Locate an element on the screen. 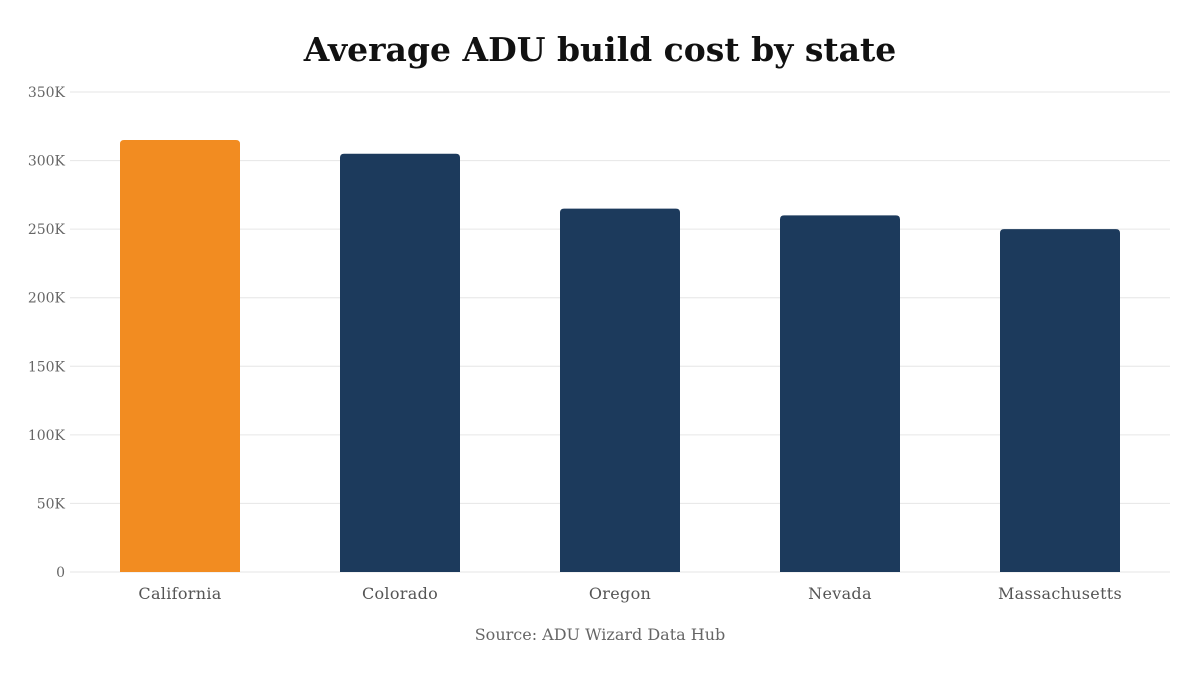 The width and height of the screenshot is (1200, 675). bar-massachusetts is located at coordinates (1060, 400).